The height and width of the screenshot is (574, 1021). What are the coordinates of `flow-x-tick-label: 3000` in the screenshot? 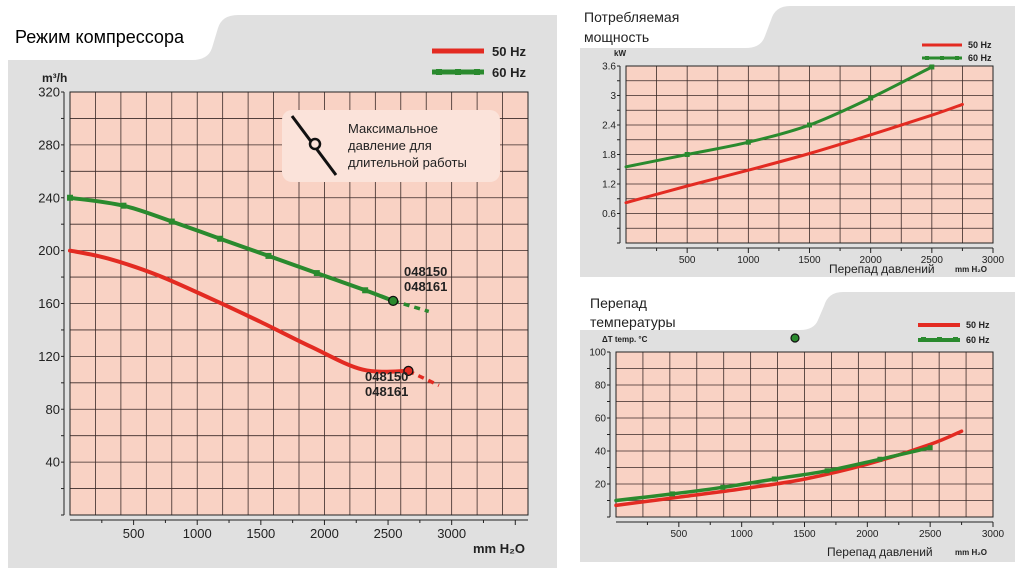 It's located at (451, 533).